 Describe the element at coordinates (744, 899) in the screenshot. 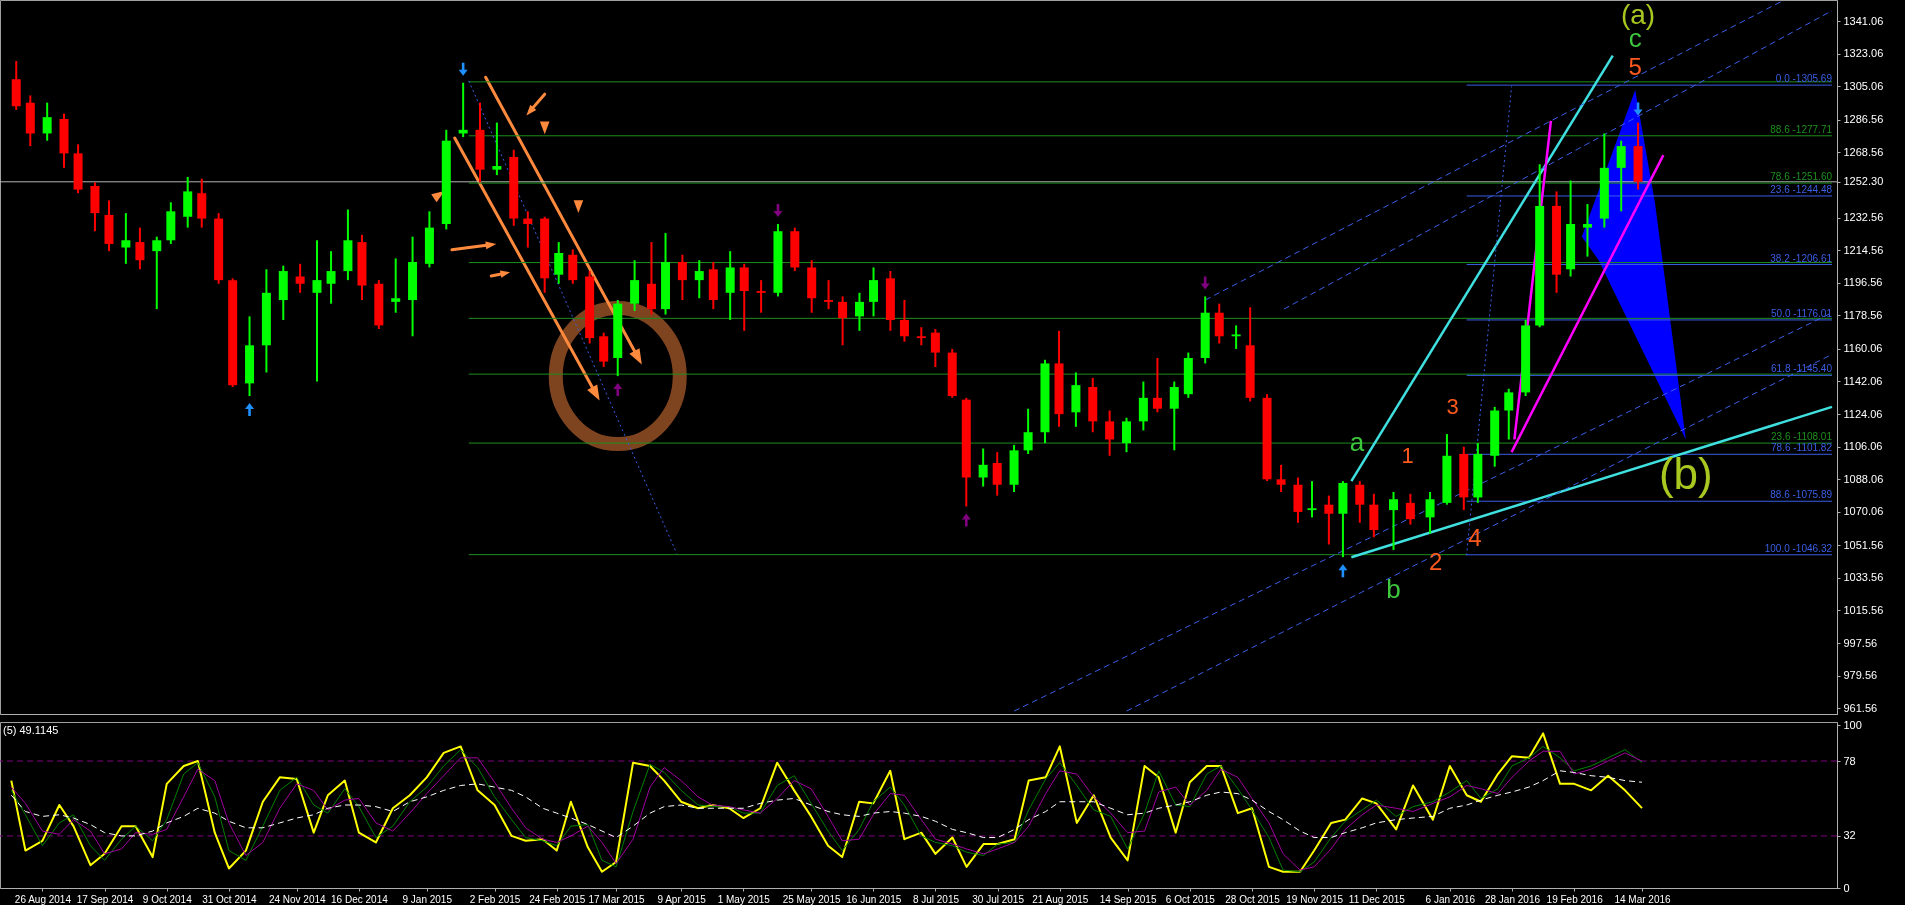

I see `x-tick-label: 1 May 2015` at that location.